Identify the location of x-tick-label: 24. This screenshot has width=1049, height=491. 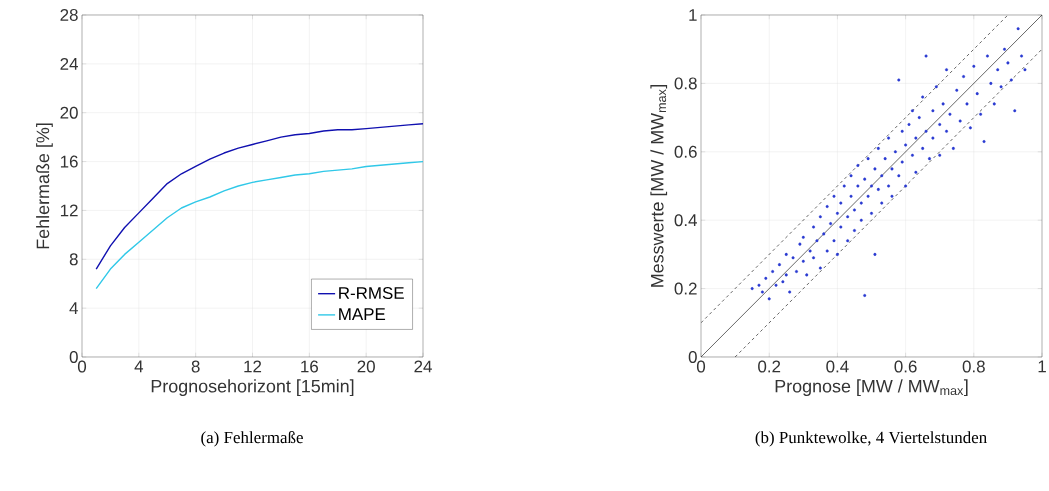
(423, 366).